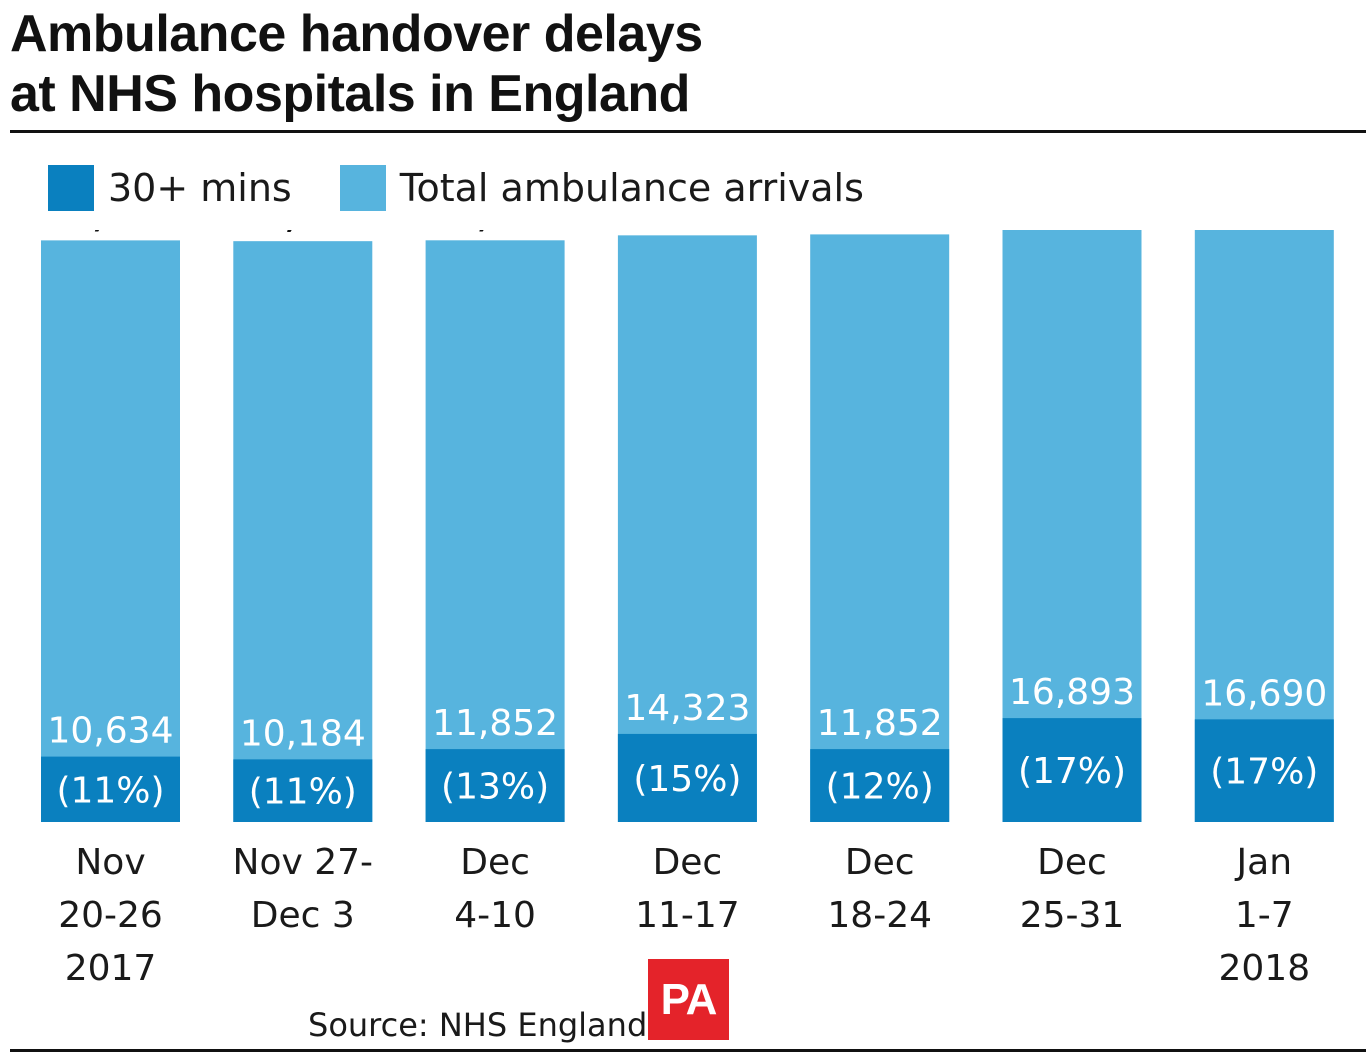 This screenshot has width=1366, height=1057. I want to click on legend-label-delayed: 30+ mins, so click(200, 188).